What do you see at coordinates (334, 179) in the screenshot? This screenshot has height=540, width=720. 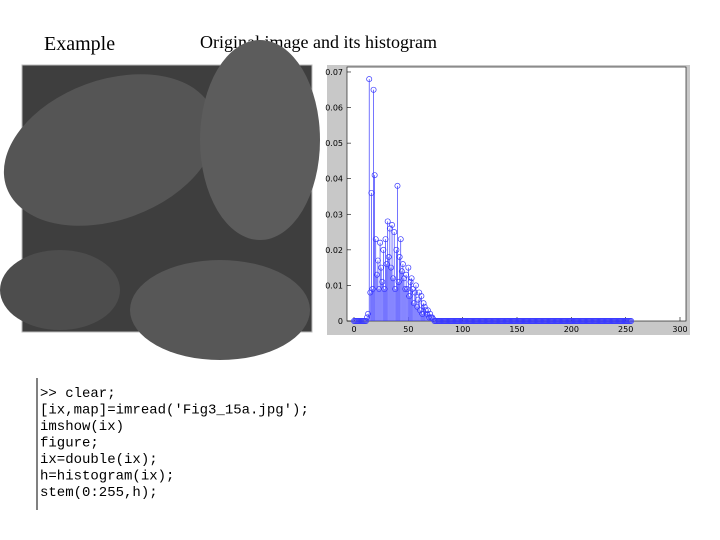 I see `y-tick-label: 0.04` at bounding box center [334, 179].